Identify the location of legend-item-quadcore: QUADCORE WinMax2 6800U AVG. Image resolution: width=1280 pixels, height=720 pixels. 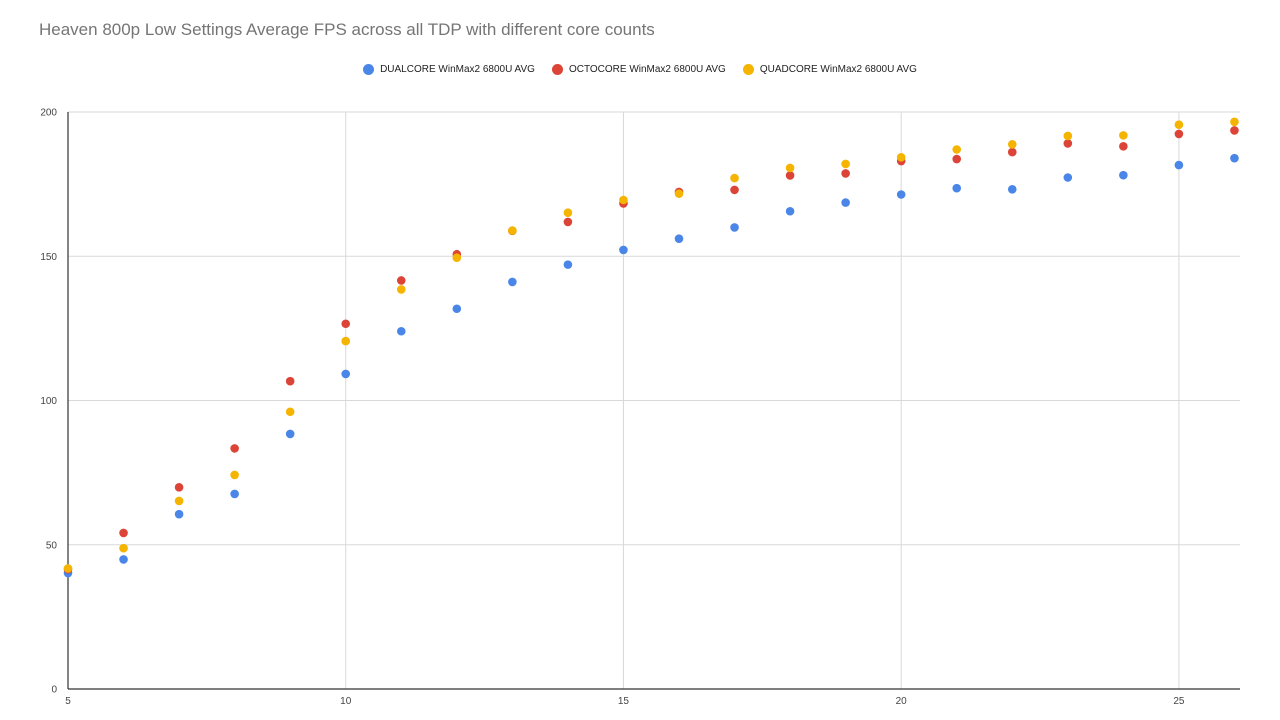
(829, 69).